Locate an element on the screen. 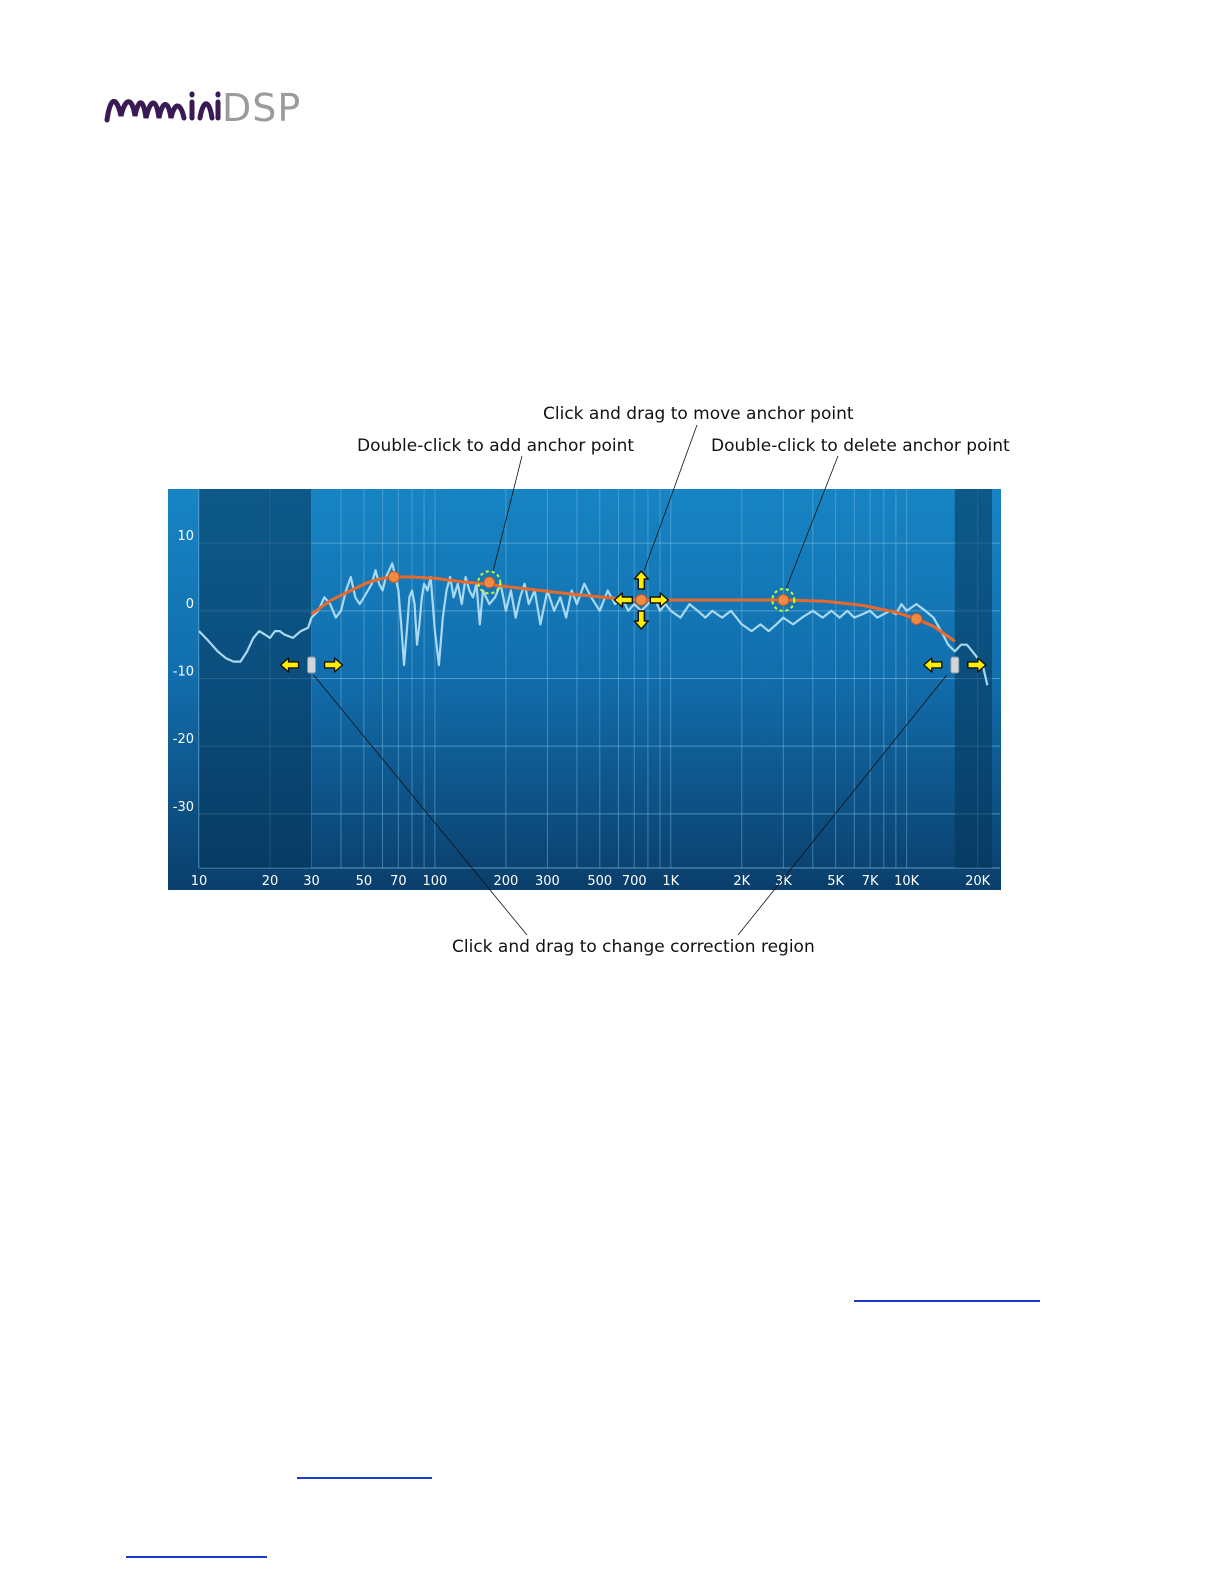 The image size is (1224, 1584). measurement-curve is located at coordinates (593, 624).